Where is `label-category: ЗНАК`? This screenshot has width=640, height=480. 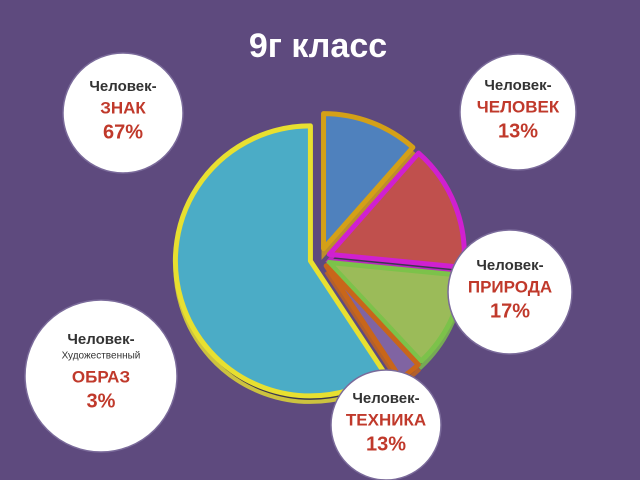
label-category: ЗНАК is located at coordinates (123, 107).